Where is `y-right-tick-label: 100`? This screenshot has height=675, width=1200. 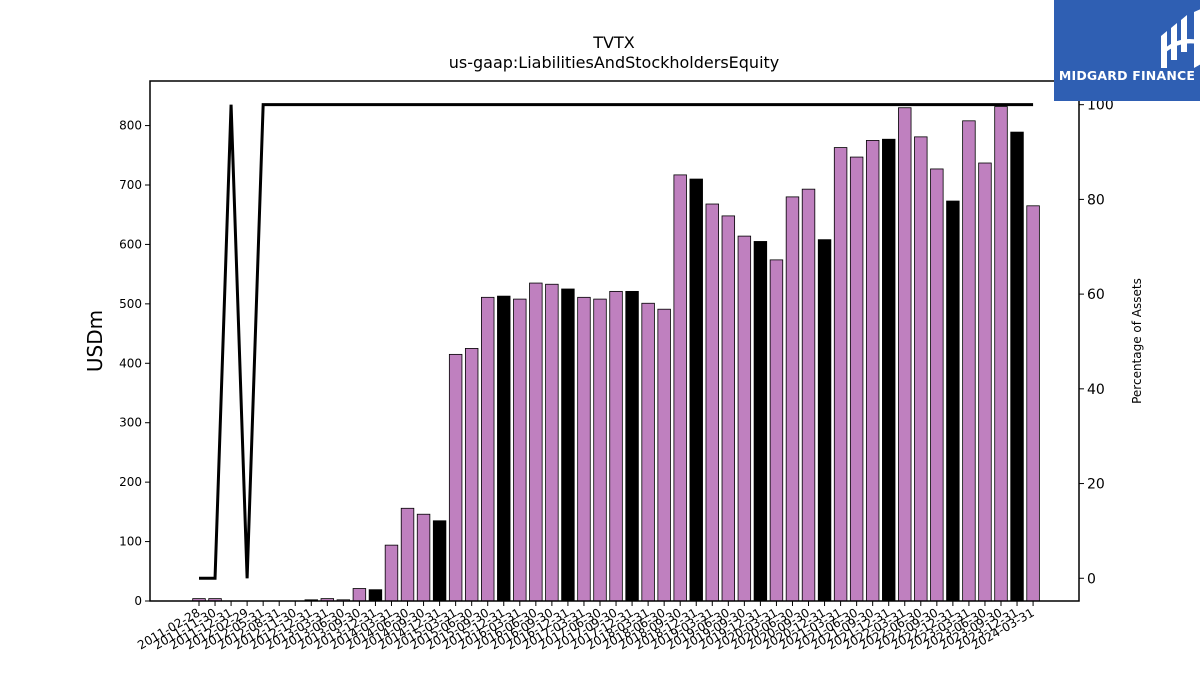
y-right-tick-label: 100 is located at coordinates (1100, 106).